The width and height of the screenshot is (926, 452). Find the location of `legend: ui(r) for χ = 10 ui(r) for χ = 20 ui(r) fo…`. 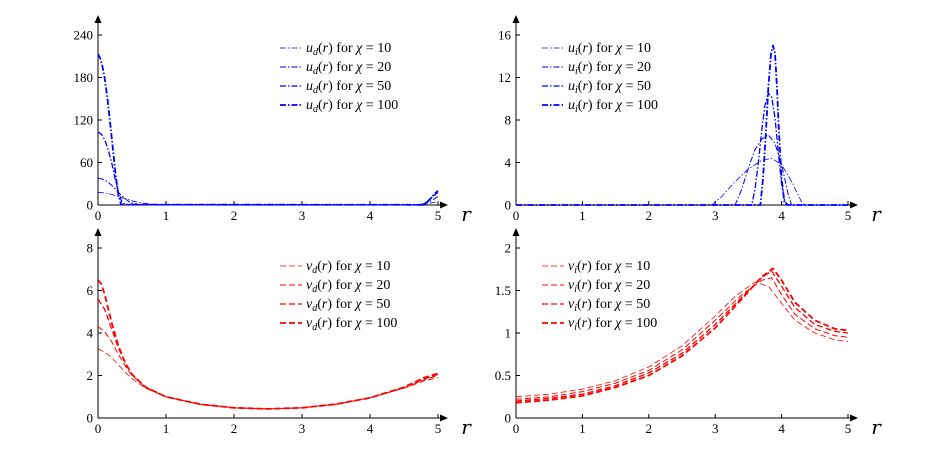

legend: ui(r) for χ = 10 ui(r) for χ = 20 ui(r) fo… is located at coordinates (600, 78).